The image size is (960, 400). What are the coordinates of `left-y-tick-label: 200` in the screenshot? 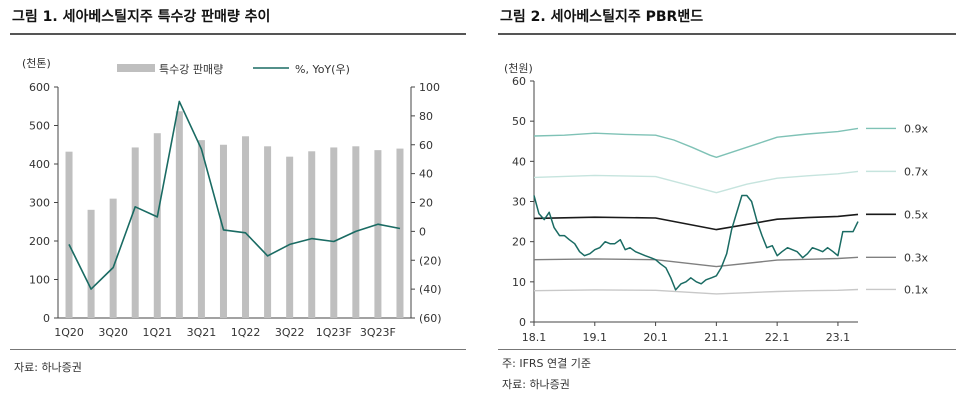 It's located at (39, 241).